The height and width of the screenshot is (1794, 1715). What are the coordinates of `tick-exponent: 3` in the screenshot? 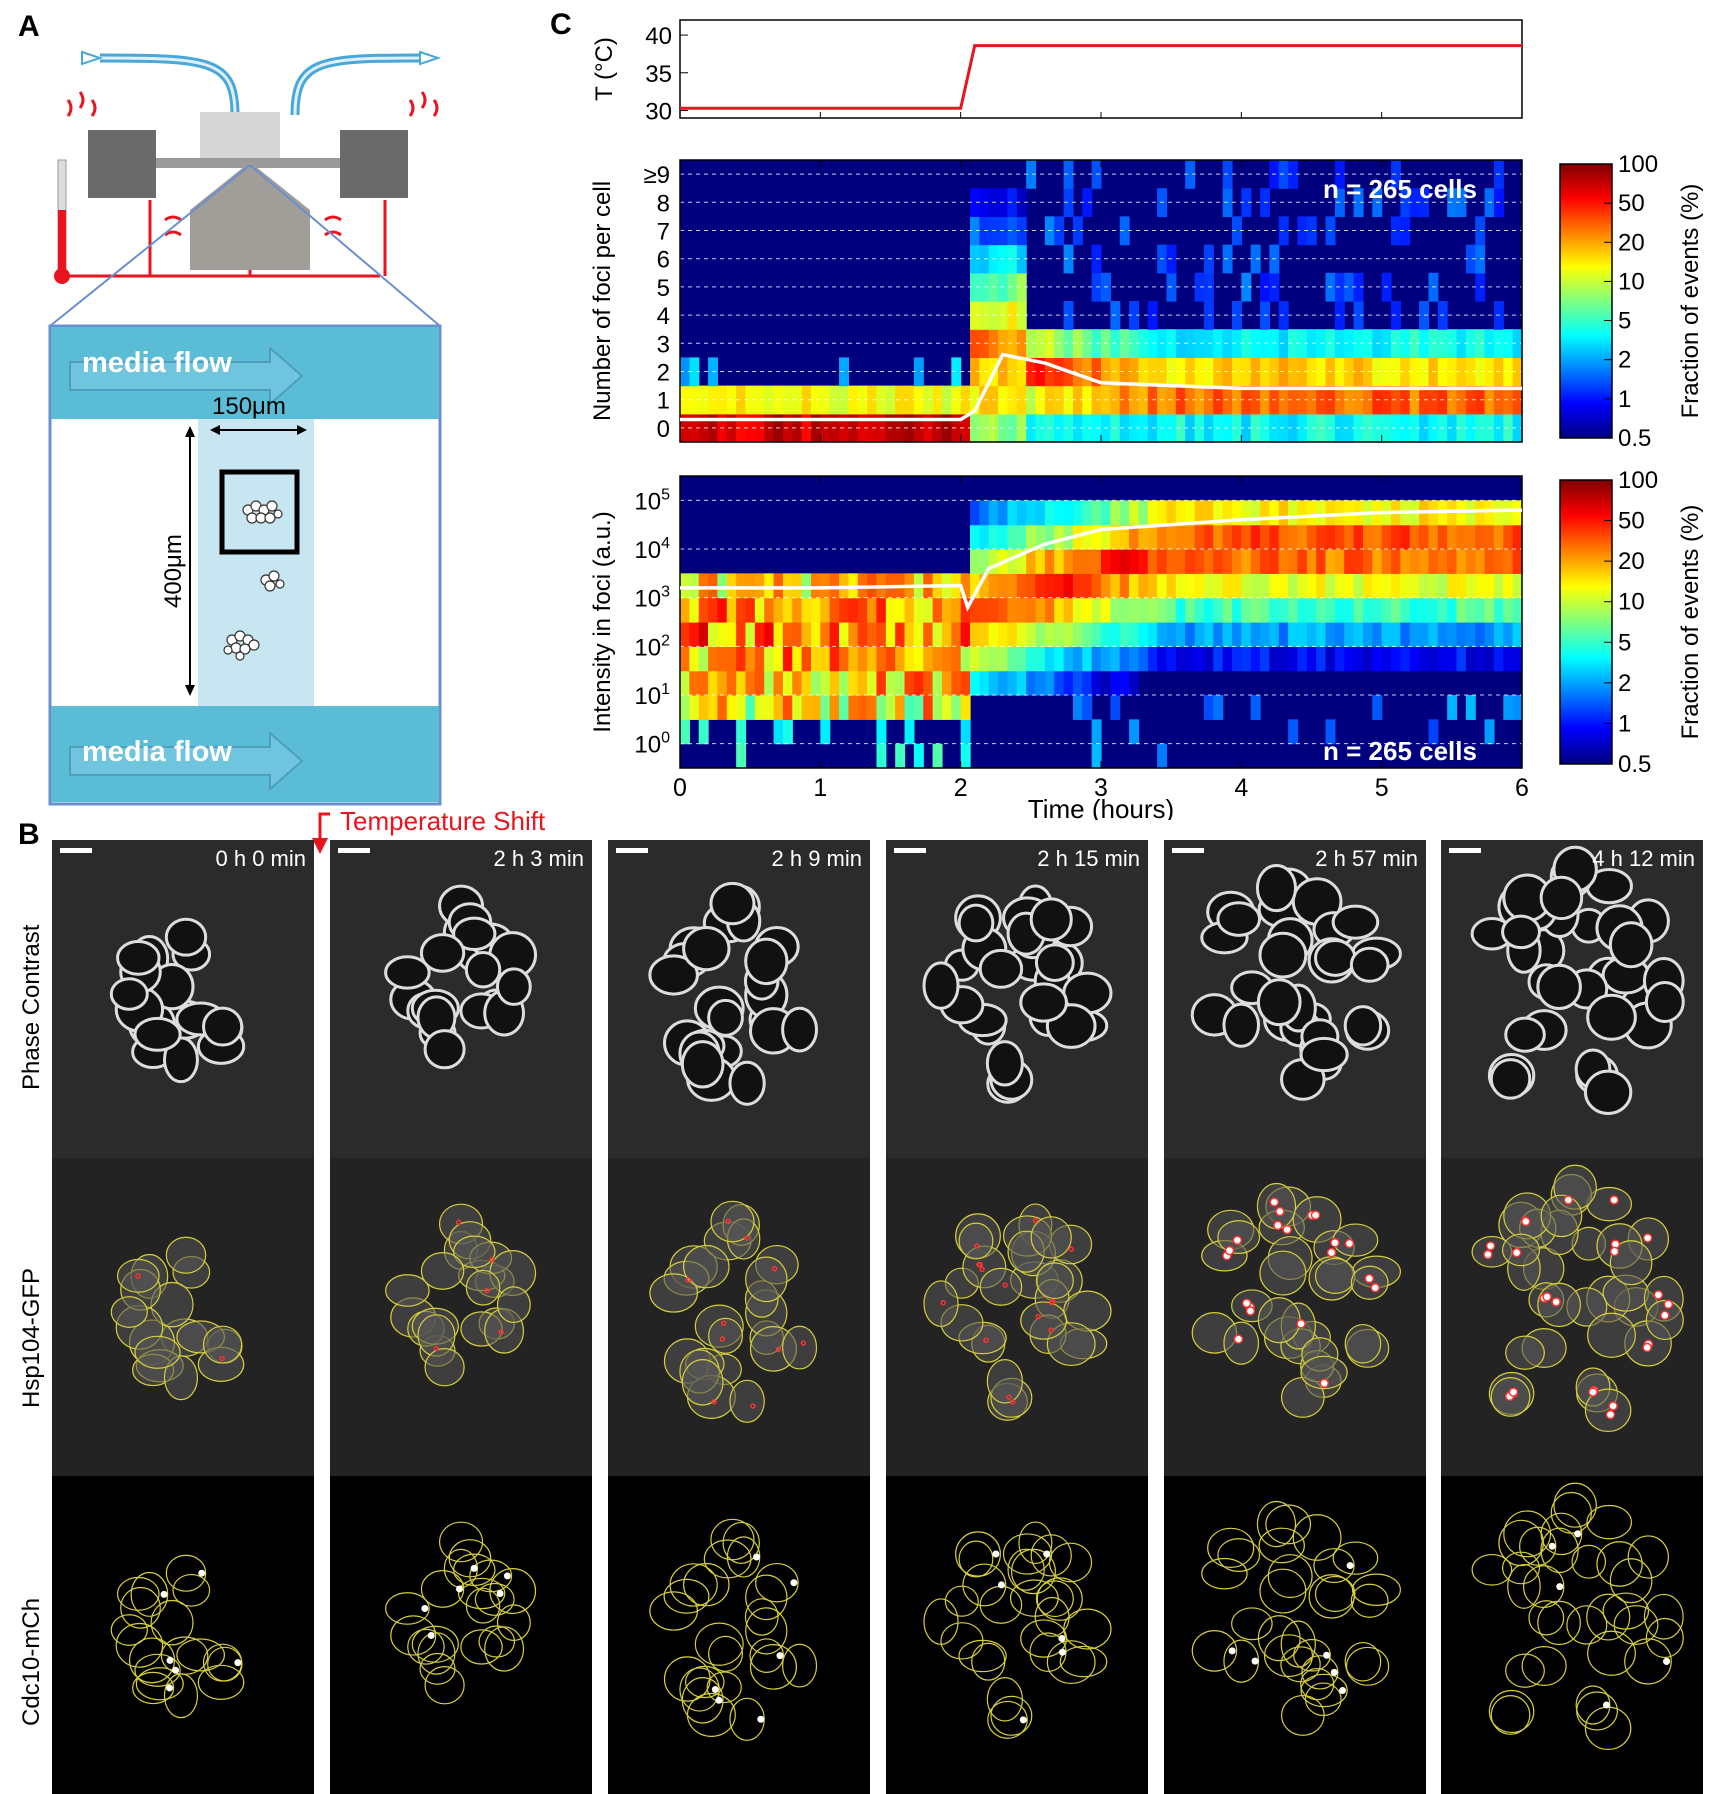 It's located at (665, 592).